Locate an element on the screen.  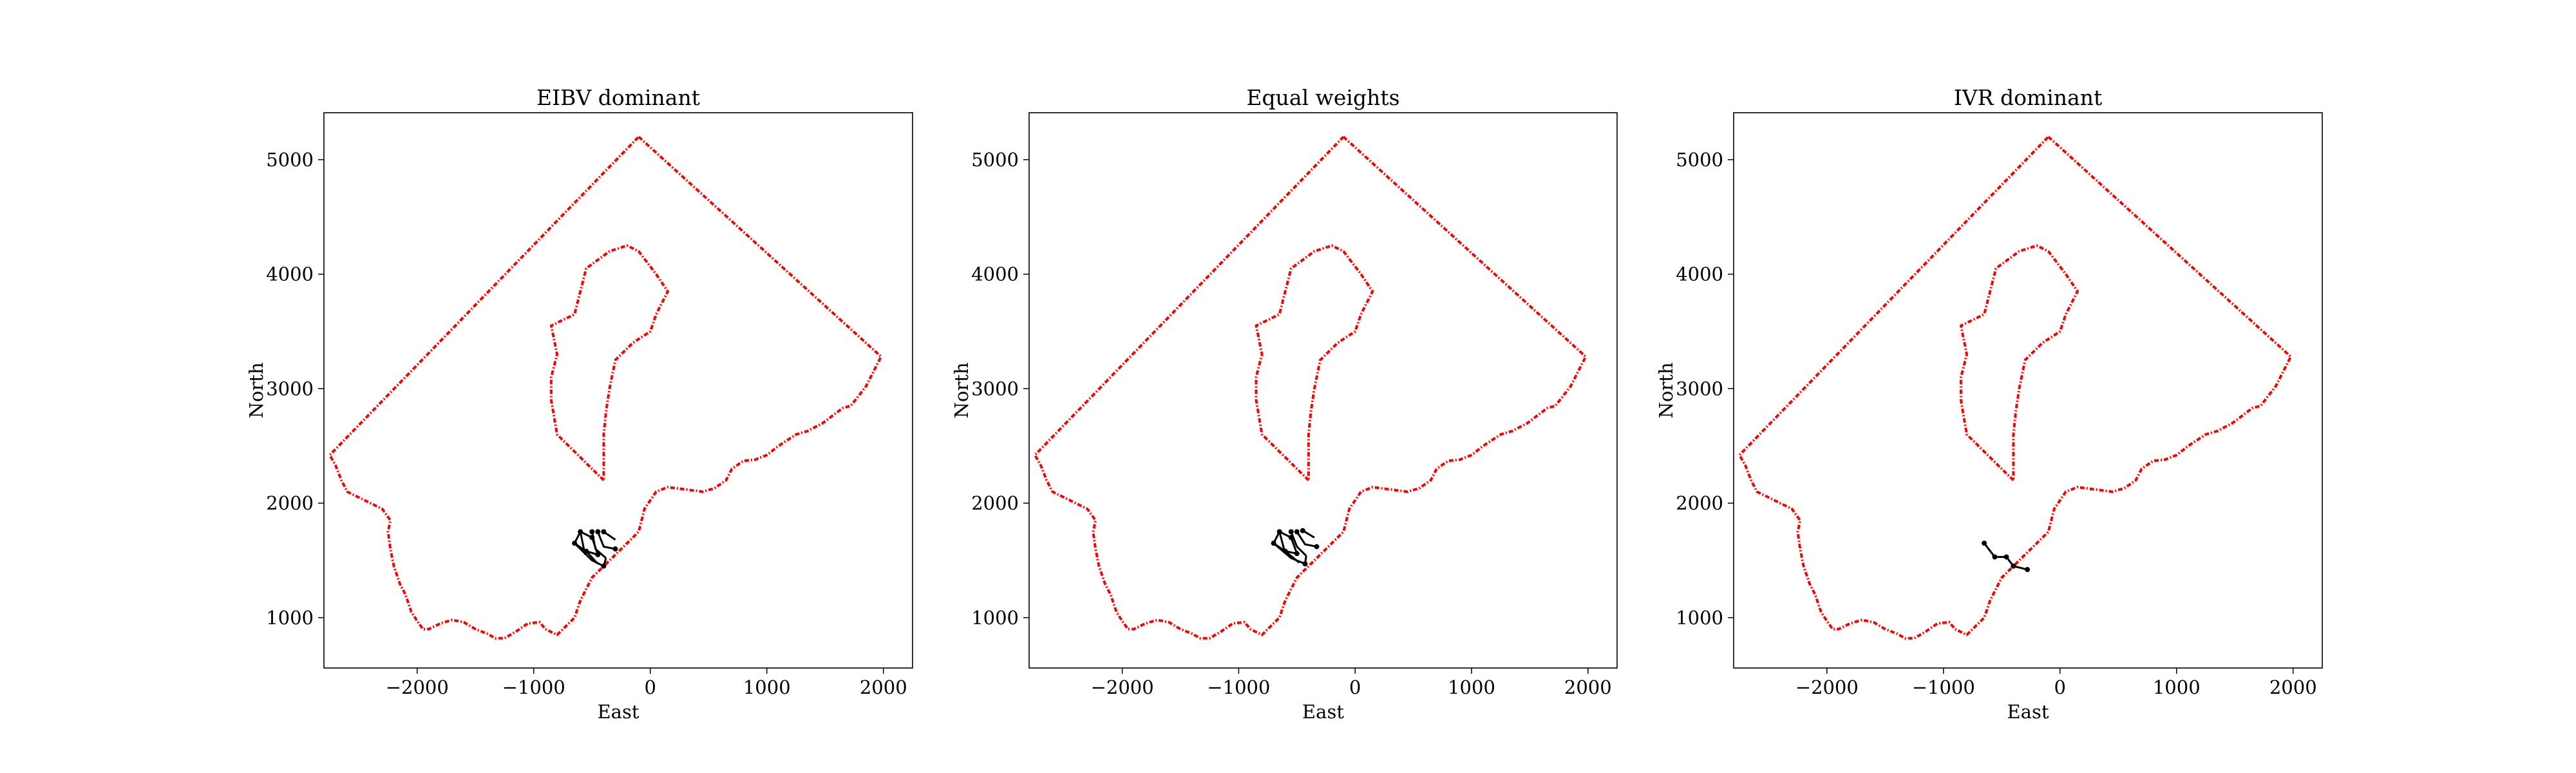
chart-title: Equal weights is located at coordinates (1322, 97).